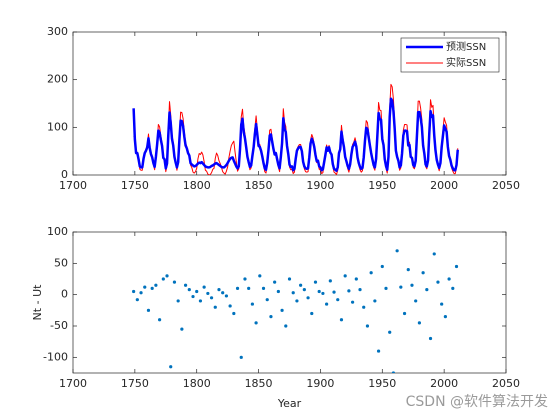  I want to click on legend-label: 预测SSN, so click(466, 46).